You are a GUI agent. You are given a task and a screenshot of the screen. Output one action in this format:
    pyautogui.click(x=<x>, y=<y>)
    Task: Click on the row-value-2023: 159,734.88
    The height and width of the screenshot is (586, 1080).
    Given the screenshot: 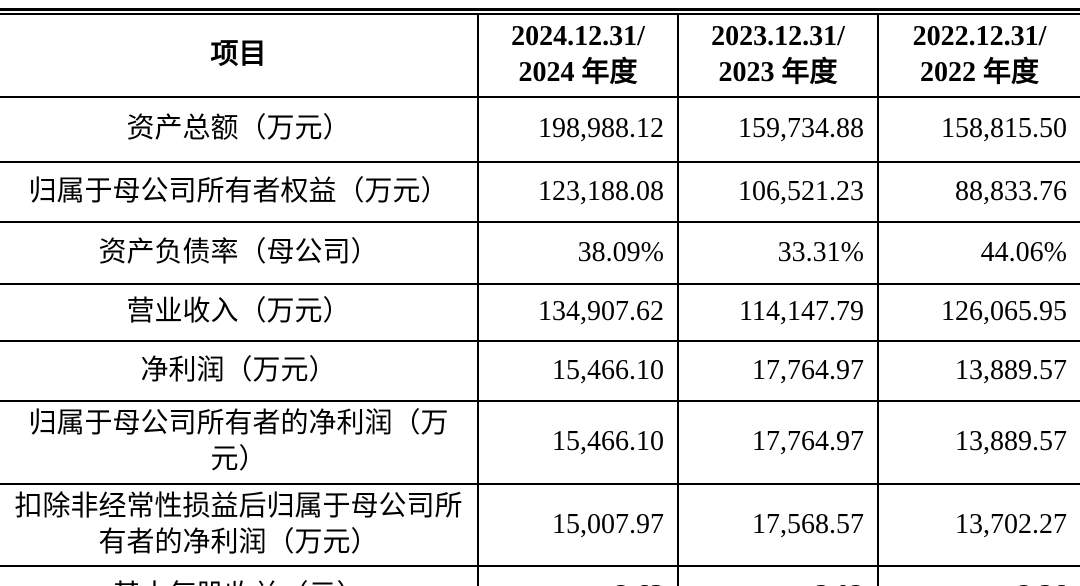 What is the action you would take?
    pyautogui.click(x=777, y=129)
    